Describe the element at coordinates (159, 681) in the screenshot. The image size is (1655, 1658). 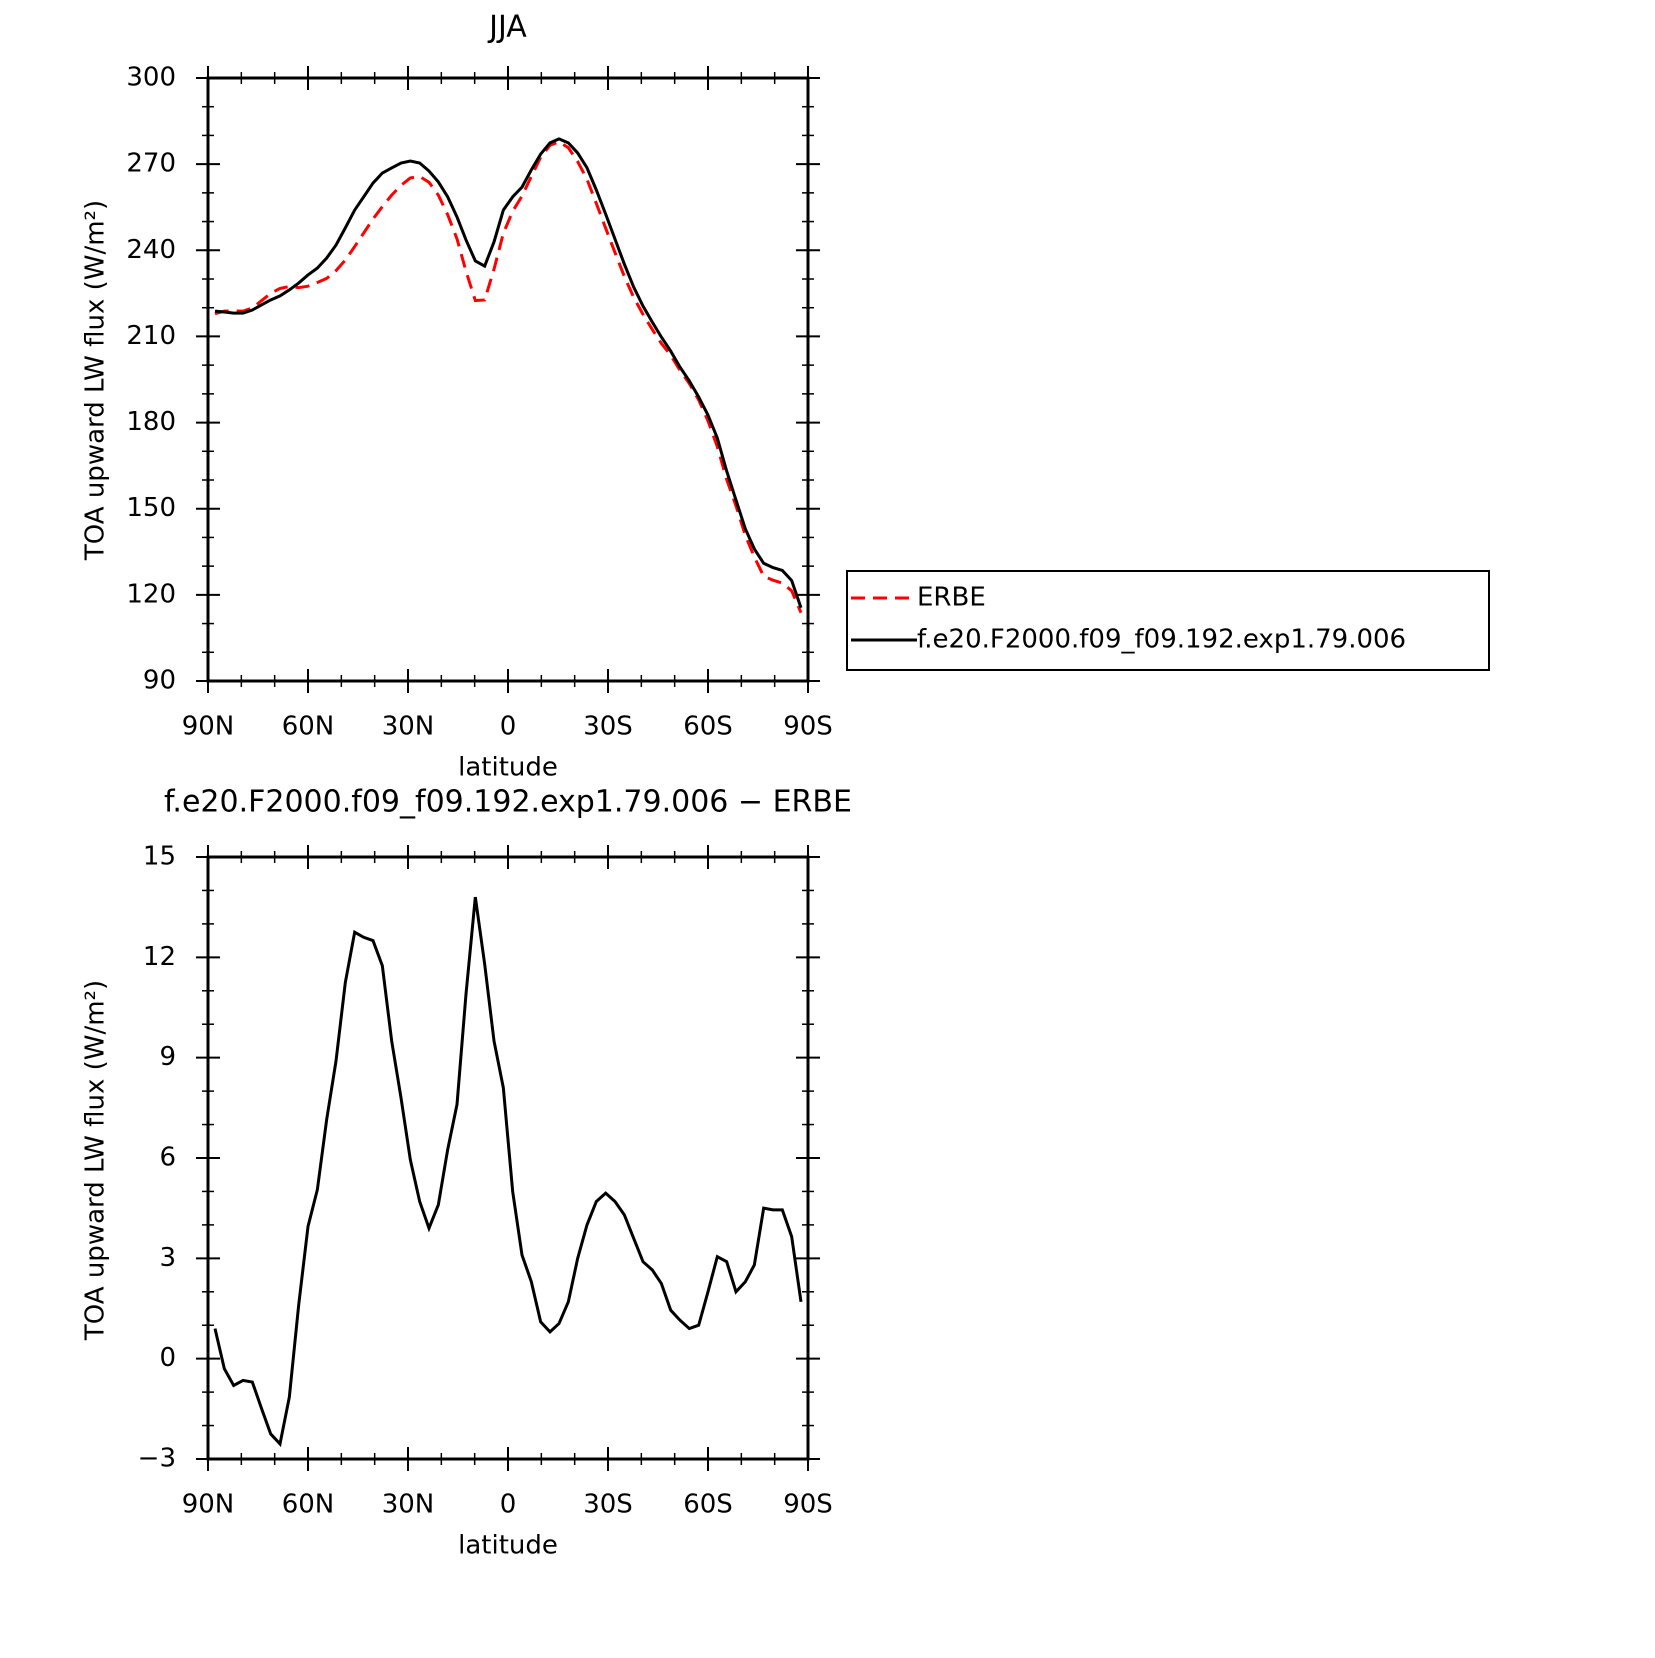
I see `y-tick-label: 90` at that location.